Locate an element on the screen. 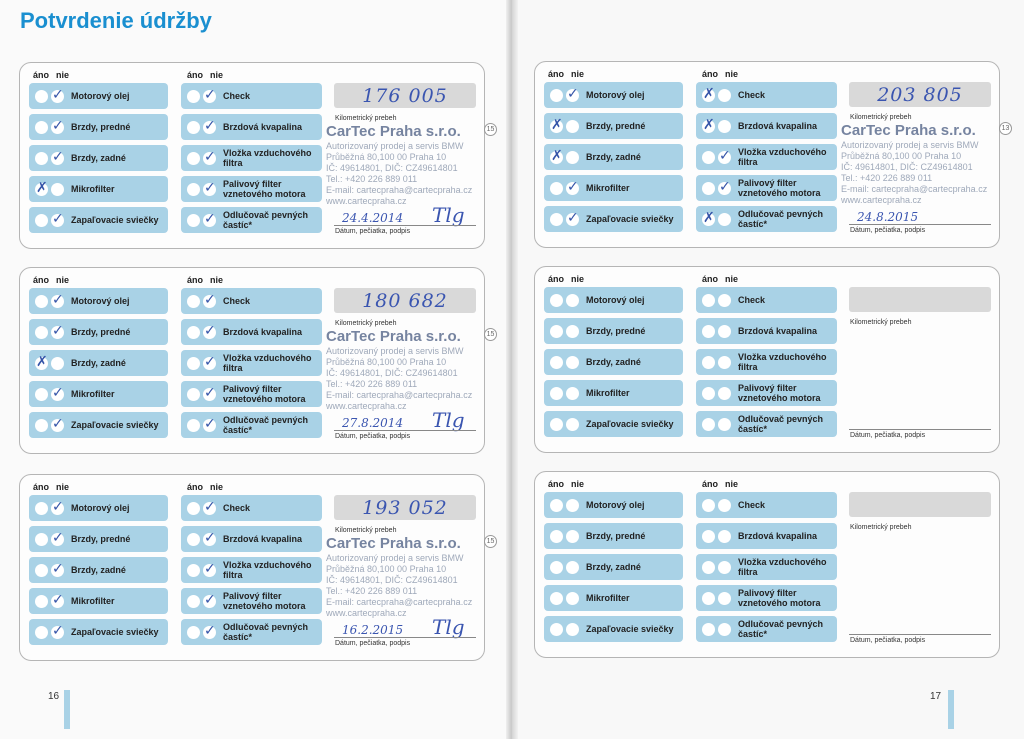 The width and height of the screenshot is (1024, 739). mileage-field: 203 805 is located at coordinates (920, 94).